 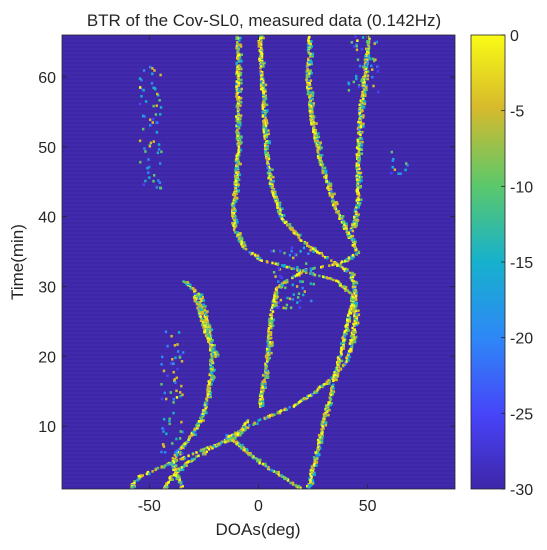 I want to click on colorbar-gradient, so click(x=488, y=262).